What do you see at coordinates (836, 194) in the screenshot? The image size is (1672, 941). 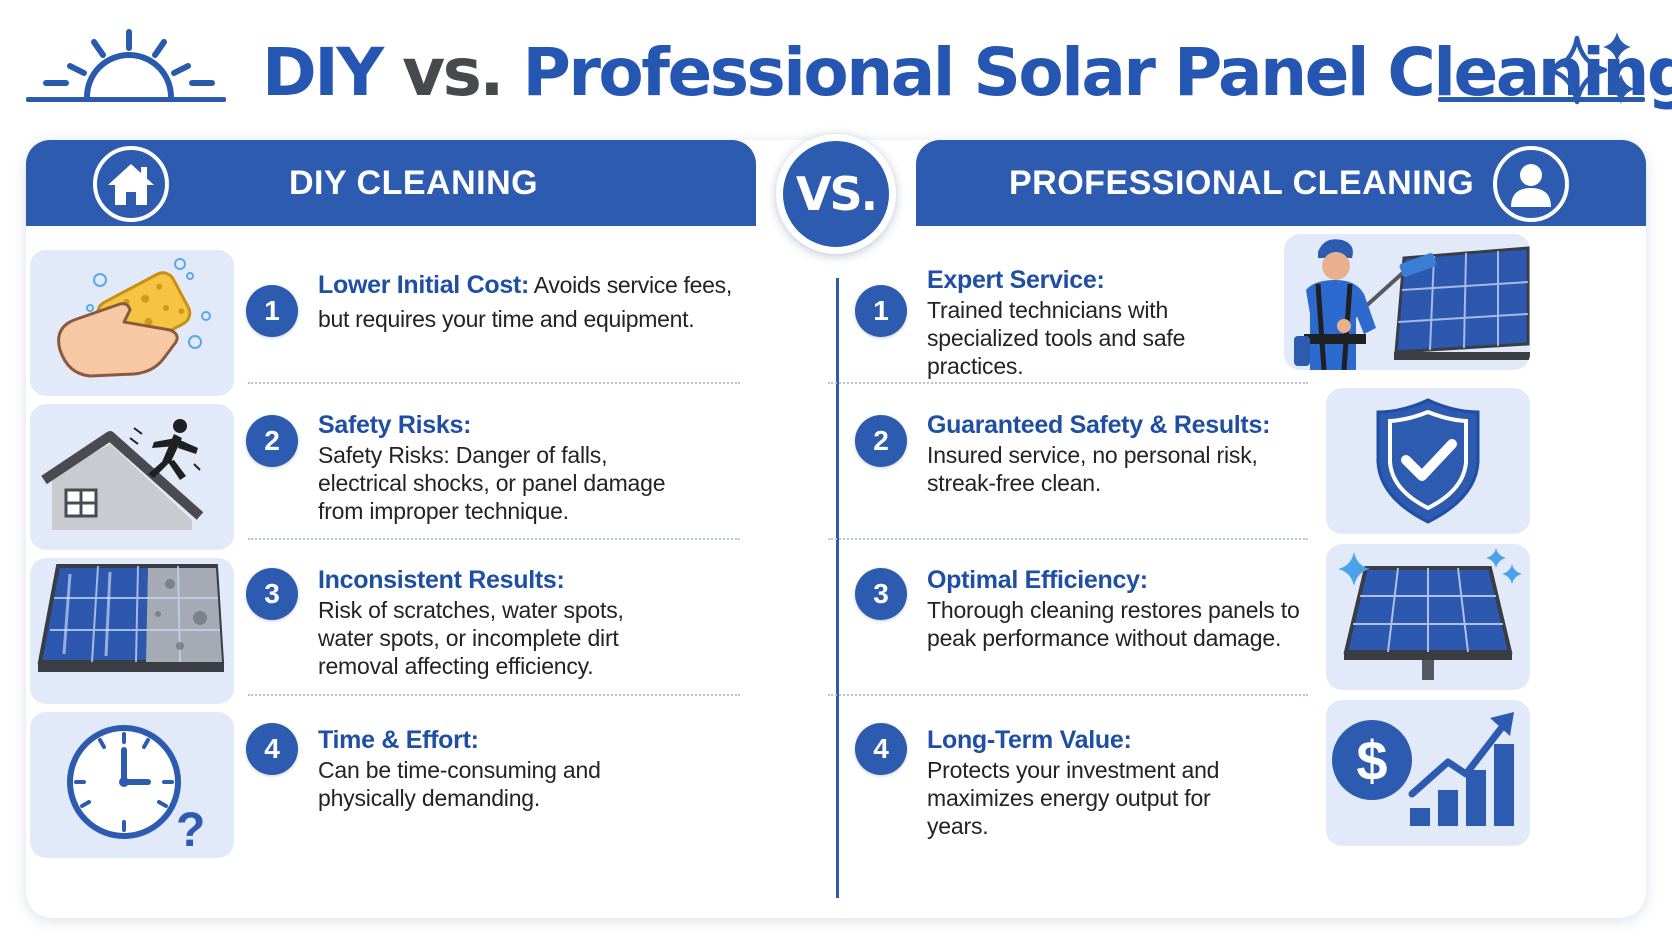 I see `vs-badge: VS.` at bounding box center [836, 194].